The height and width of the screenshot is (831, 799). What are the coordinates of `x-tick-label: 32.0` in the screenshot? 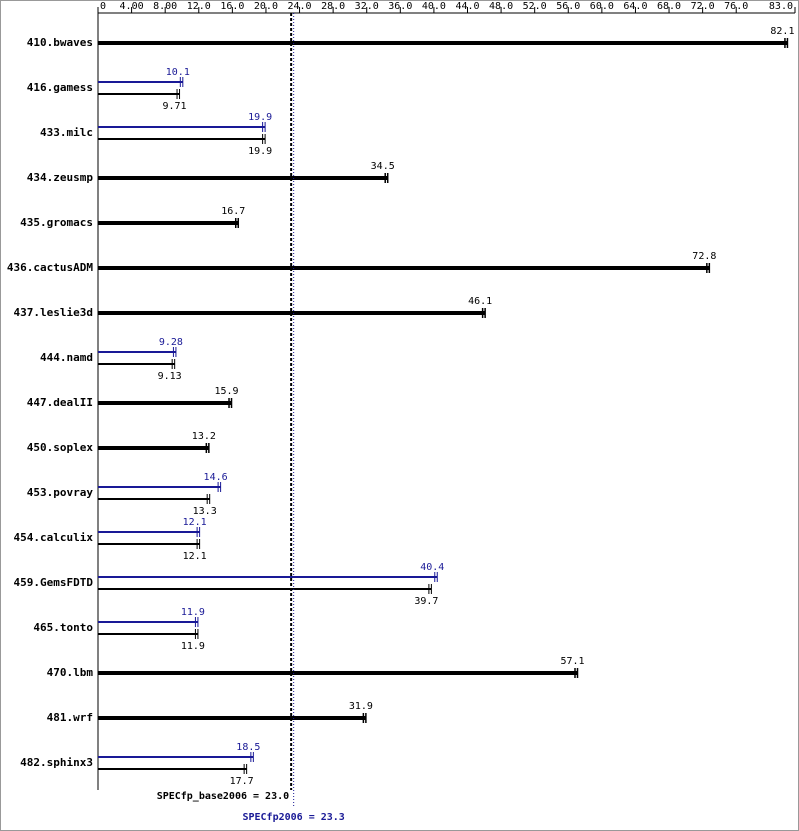 It's located at (367, 6).